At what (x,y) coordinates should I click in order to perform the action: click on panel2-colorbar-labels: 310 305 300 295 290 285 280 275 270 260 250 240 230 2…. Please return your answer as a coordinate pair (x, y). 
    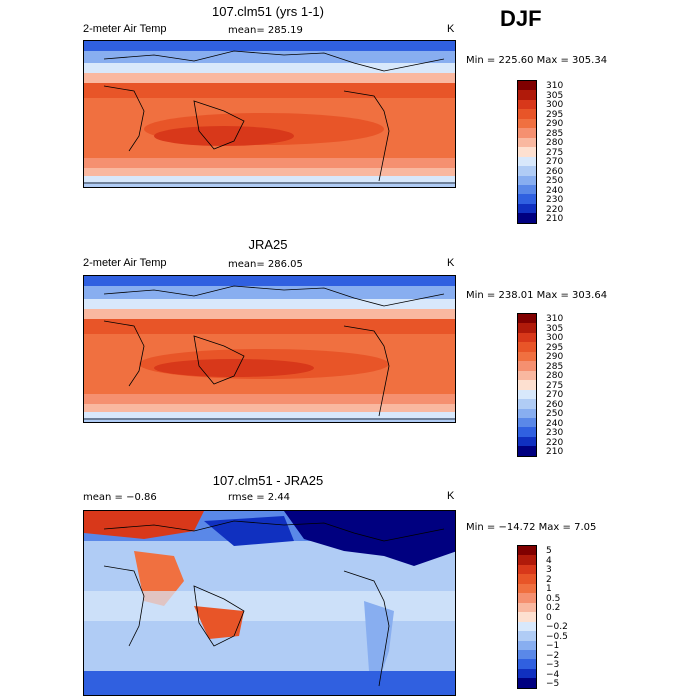
    Looking at the image, I should click on (555, 386).